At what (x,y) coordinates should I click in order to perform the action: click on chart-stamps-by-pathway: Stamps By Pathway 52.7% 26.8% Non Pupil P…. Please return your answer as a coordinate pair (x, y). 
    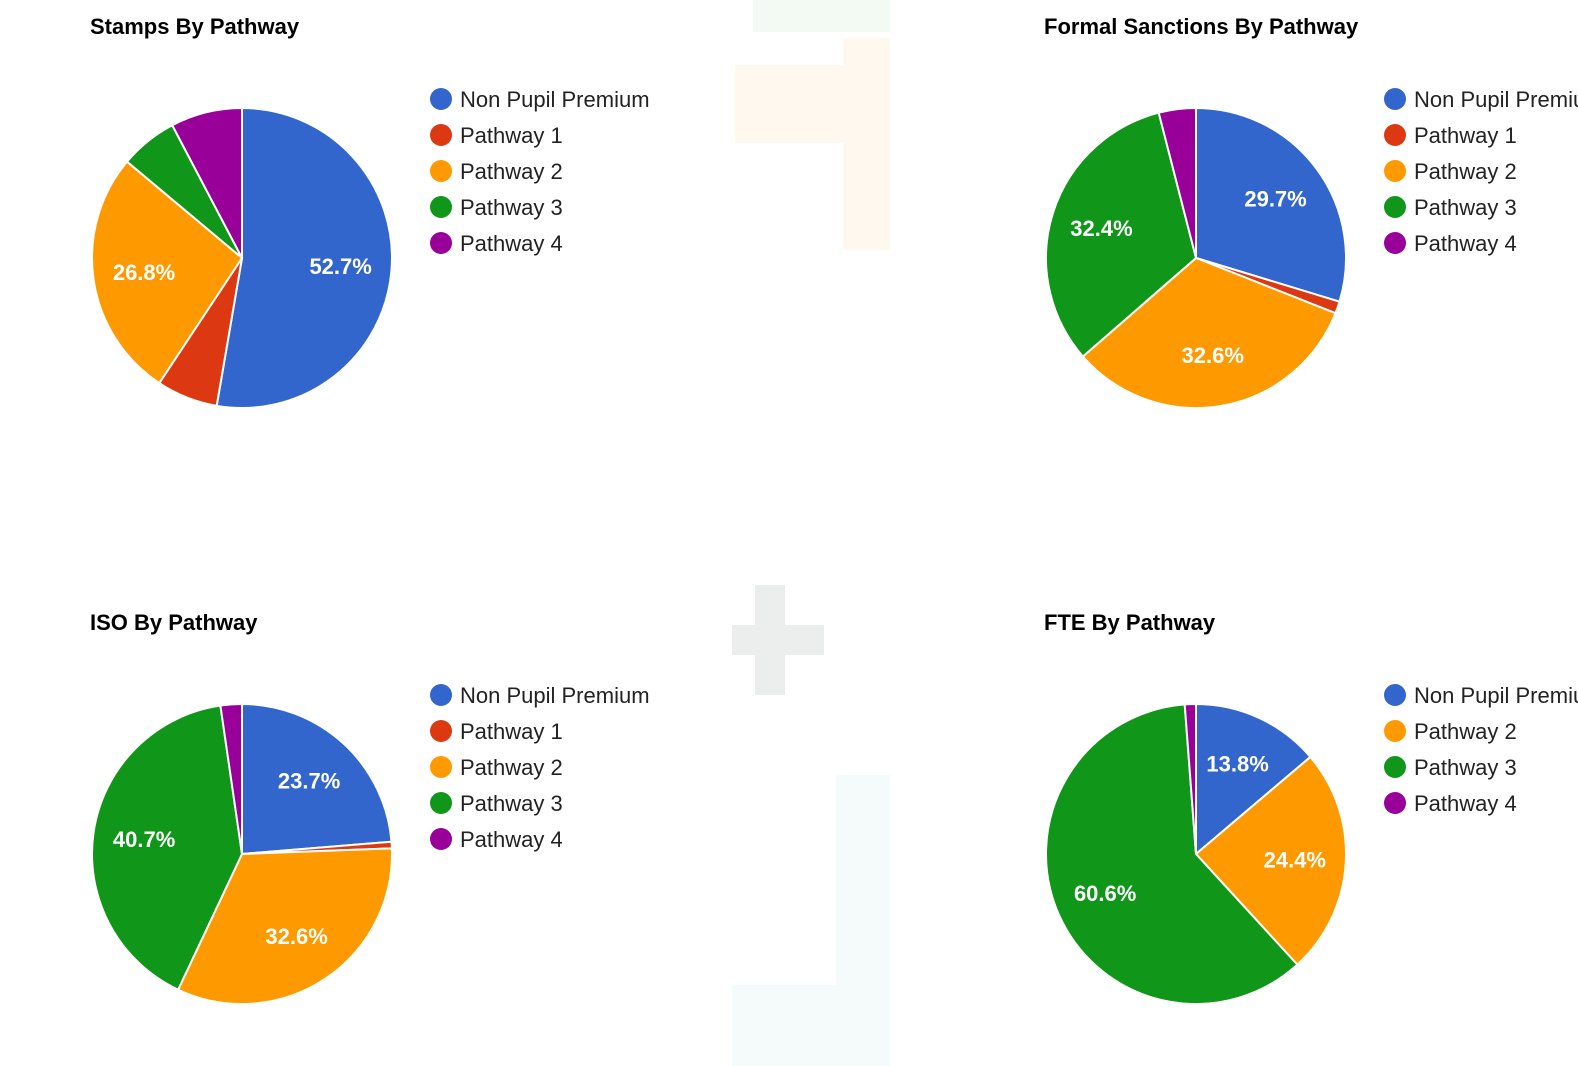
    Looking at the image, I should click on (370, 239).